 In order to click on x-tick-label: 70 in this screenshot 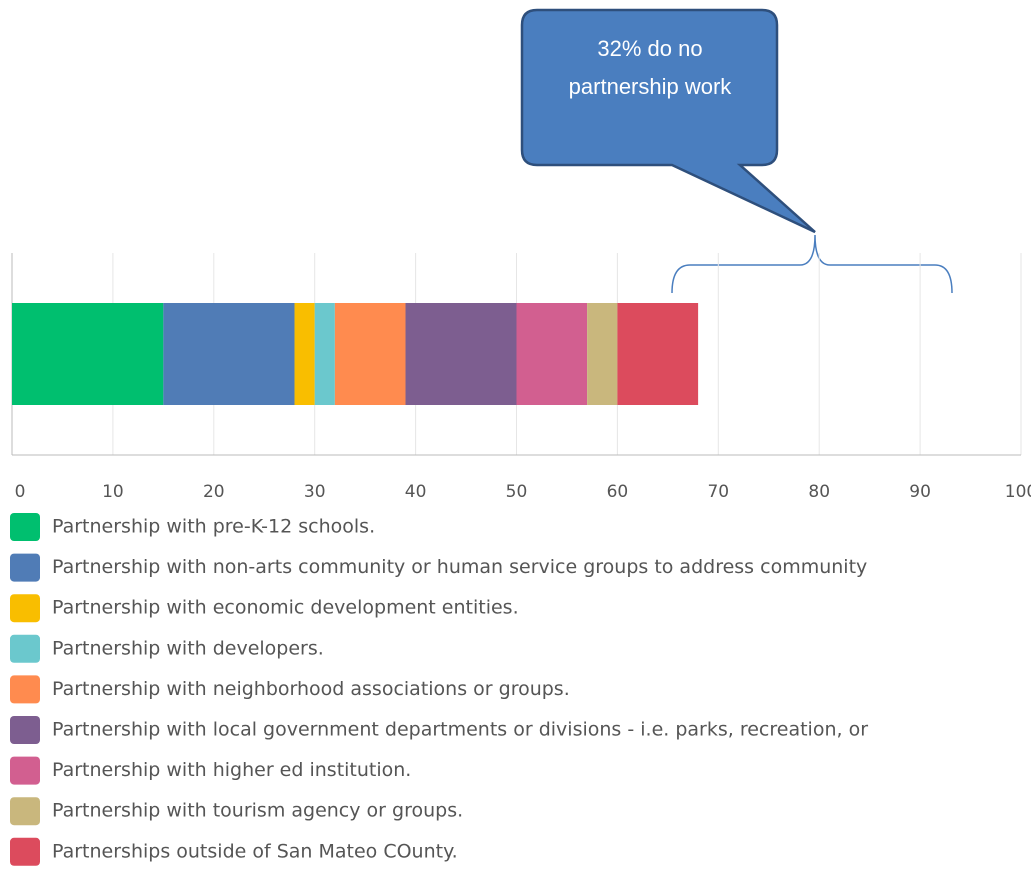, I will do `click(718, 492)`.